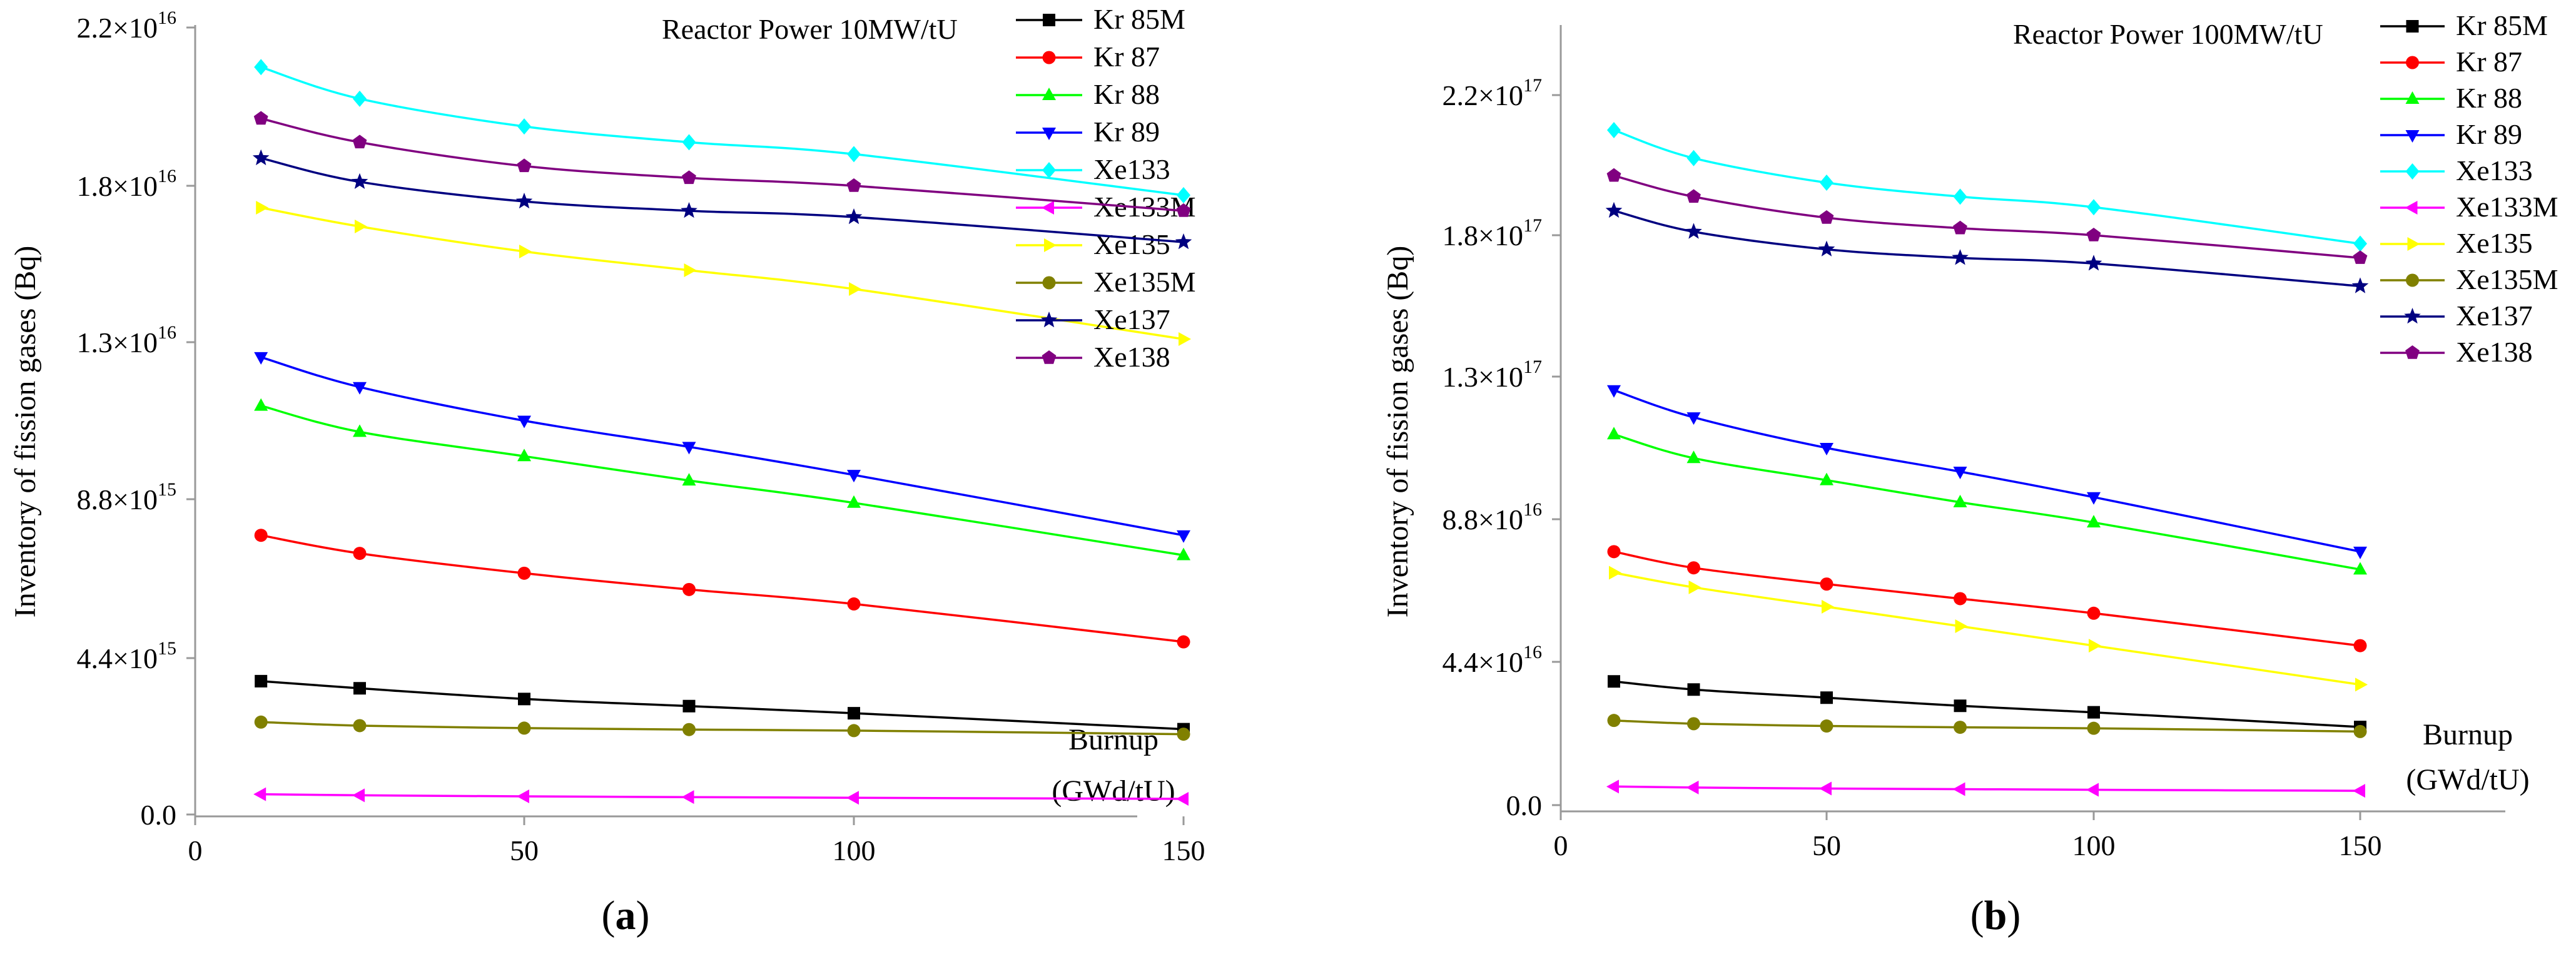 Image resolution: width=2576 pixels, height=954 pixels. What do you see at coordinates (2507, 279) in the screenshot?
I see `legend-label: Xe135M` at bounding box center [2507, 279].